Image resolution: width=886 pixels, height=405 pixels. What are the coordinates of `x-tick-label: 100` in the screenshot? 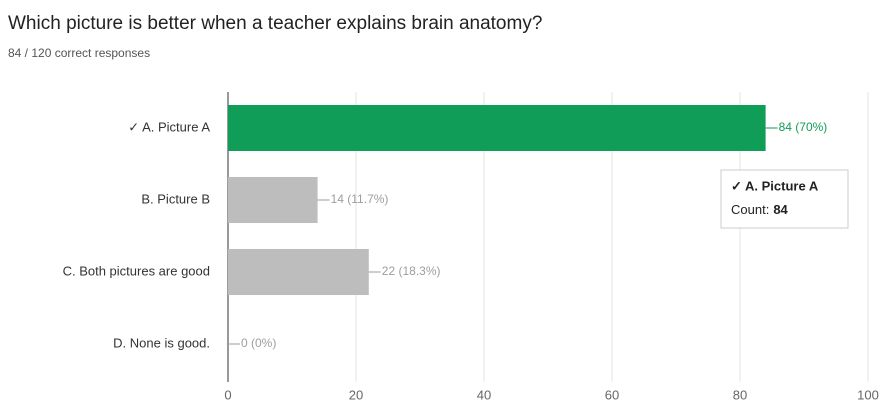 It's located at (868, 394).